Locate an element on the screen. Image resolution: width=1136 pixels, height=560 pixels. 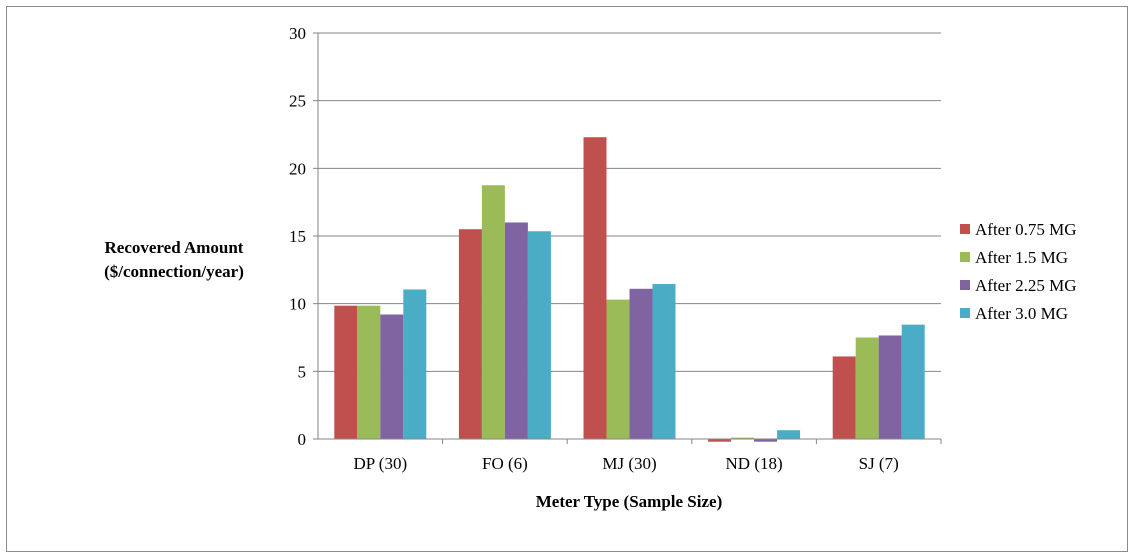
y-tick-label: 5 is located at coordinates (302, 371).